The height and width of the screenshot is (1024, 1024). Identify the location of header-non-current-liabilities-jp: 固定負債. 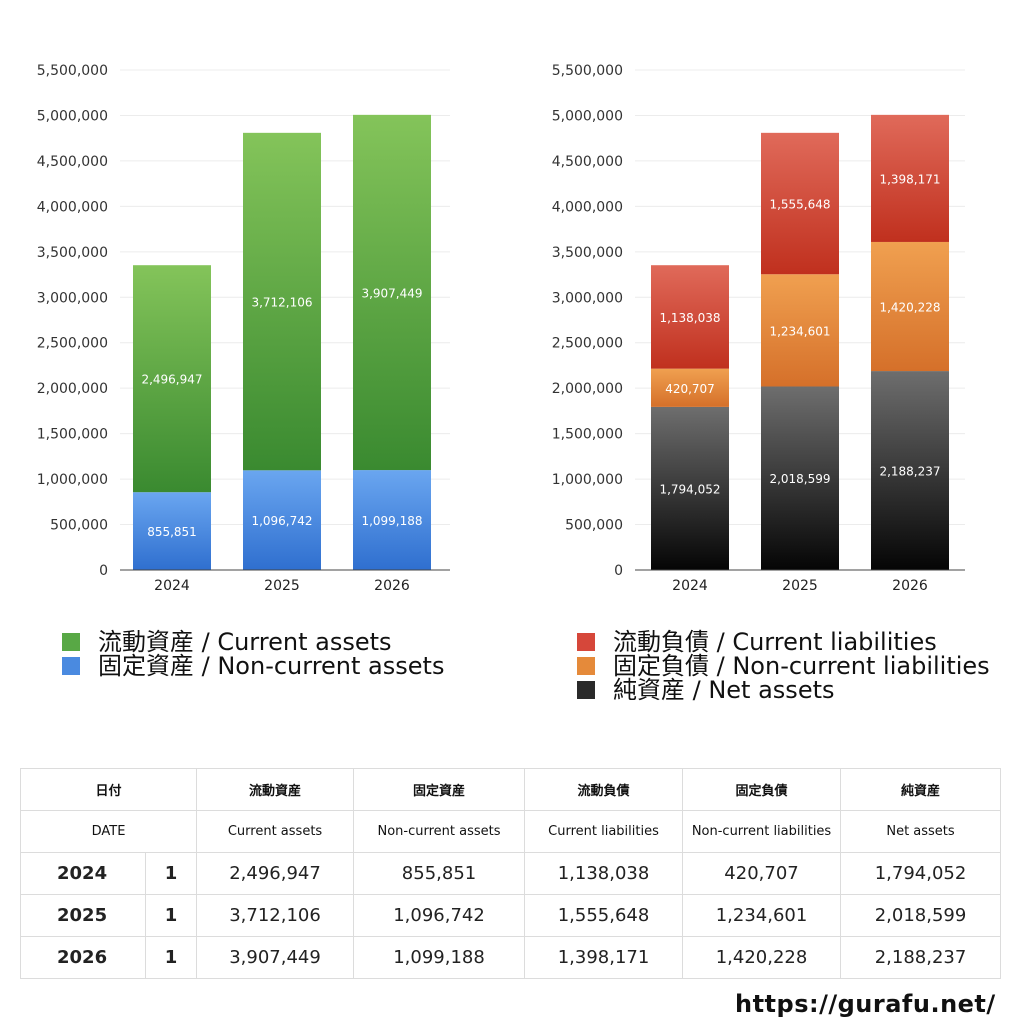
(762, 789).